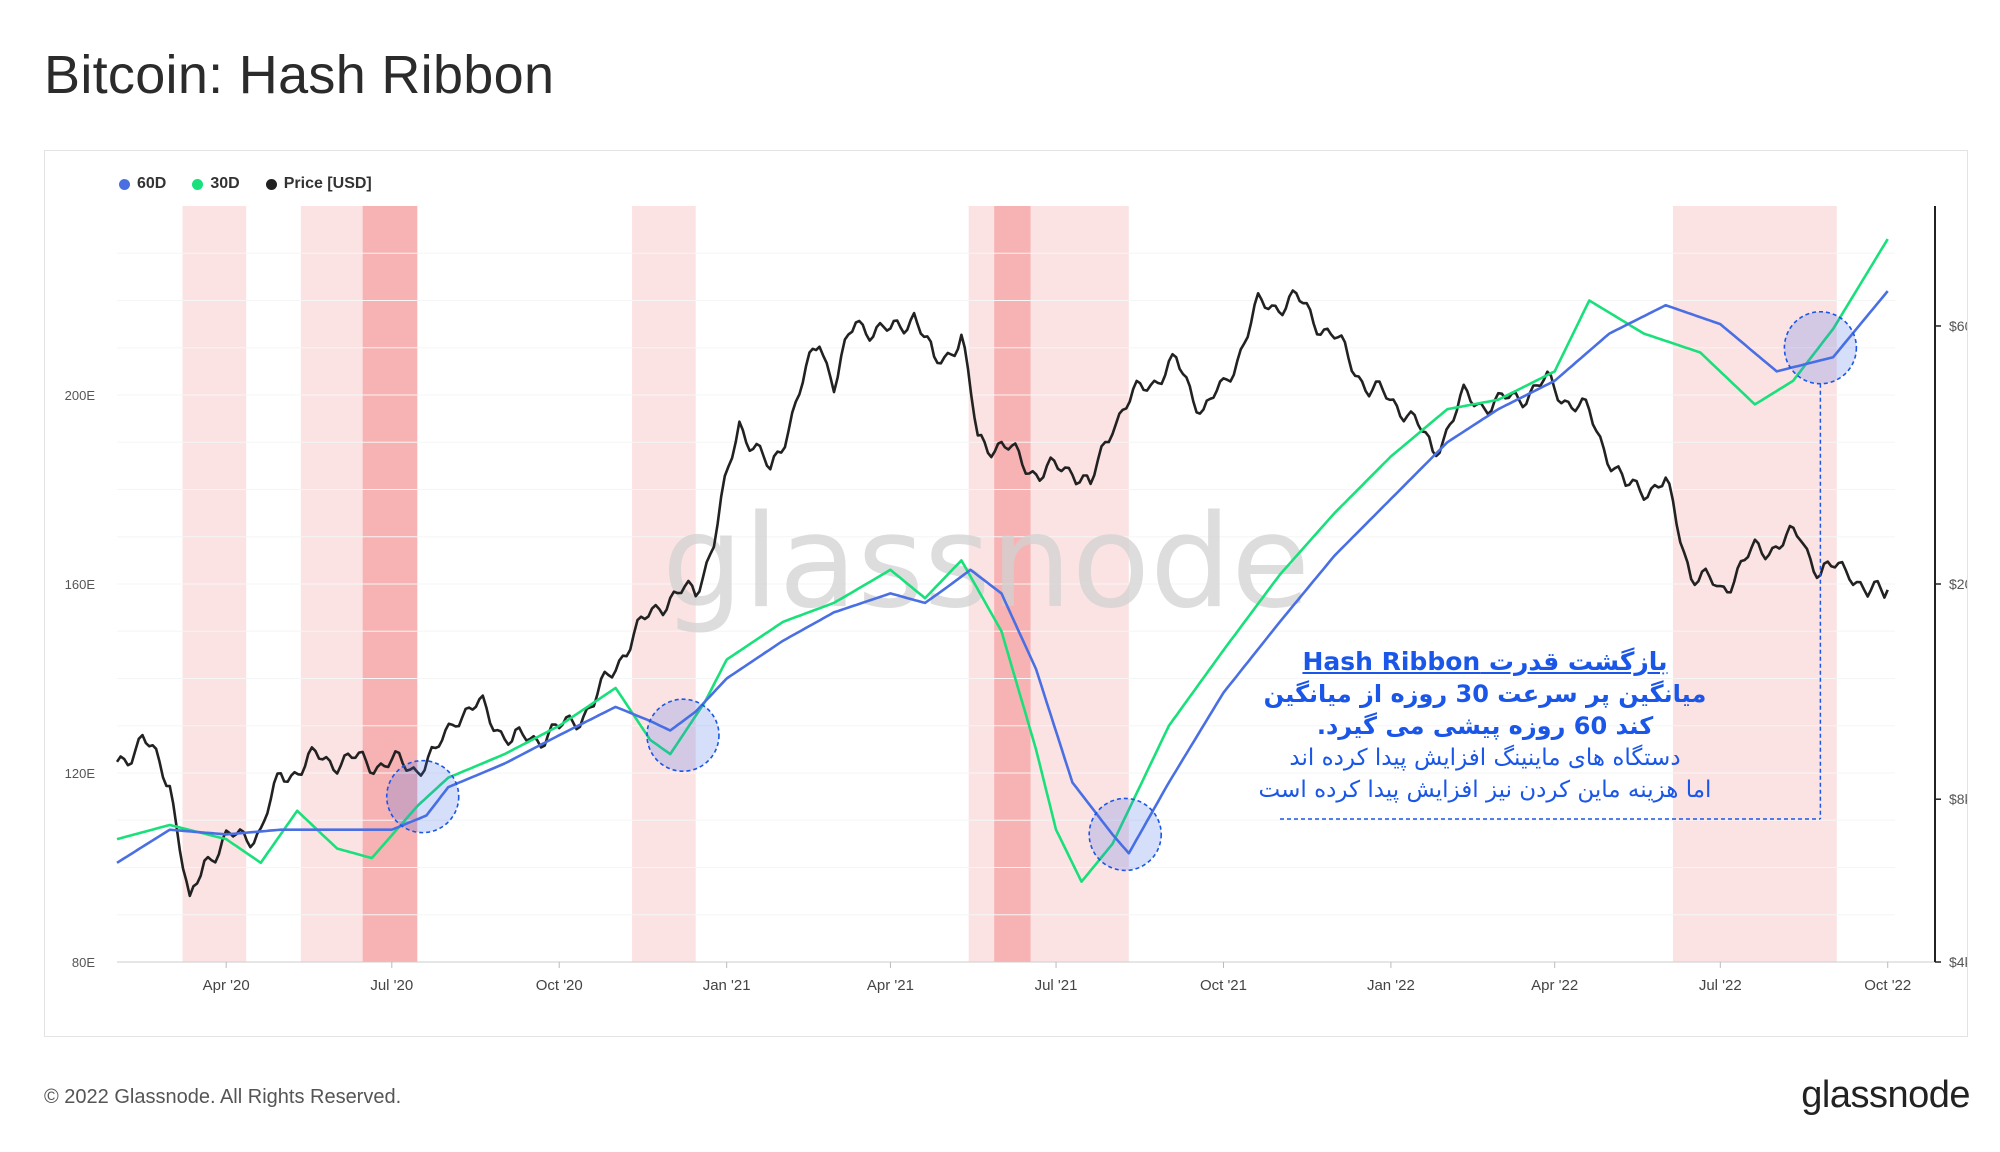 The image size is (2000, 1152). Describe the element at coordinates (1958, 584) in the screenshot. I see `y-right-tick-label: $20k` at that location.